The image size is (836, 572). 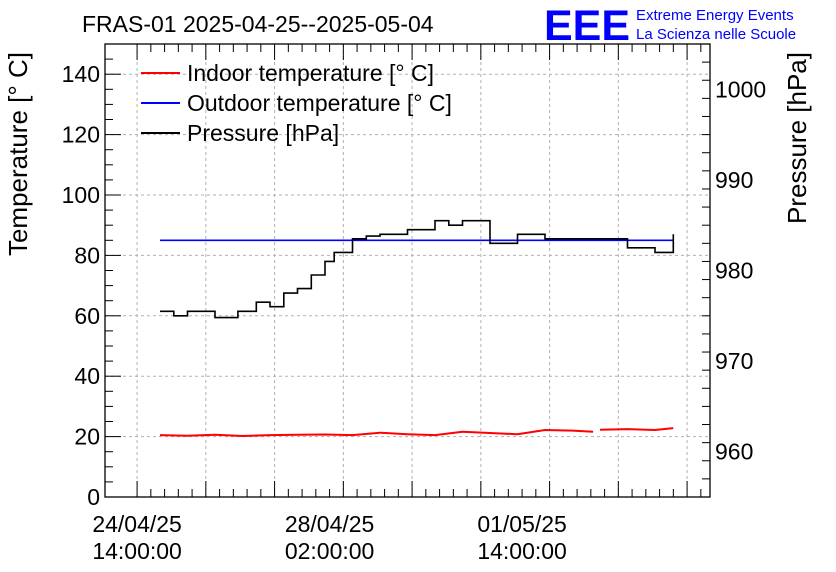 What do you see at coordinates (715, 15) in the screenshot?
I see `eee-logo-line1: Extreme Energy Events` at bounding box center [715, 15].